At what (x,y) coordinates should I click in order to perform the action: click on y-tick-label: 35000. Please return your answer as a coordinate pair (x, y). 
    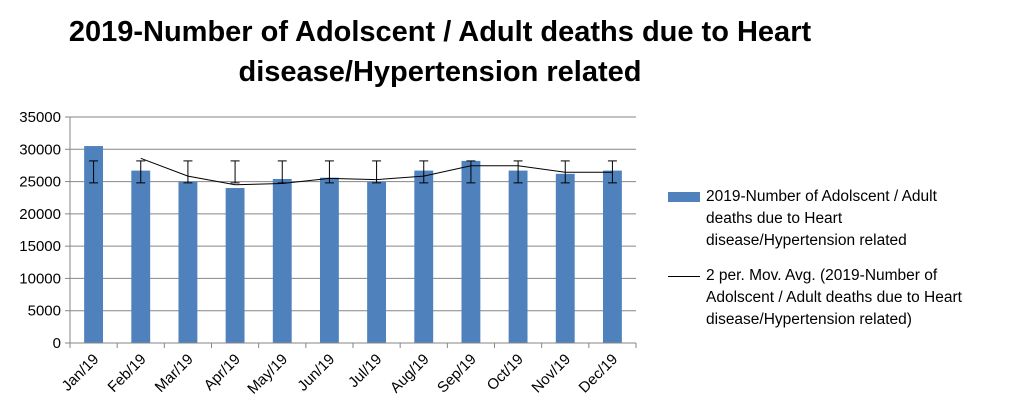
    Looking at the image, I should click on (40, 117).